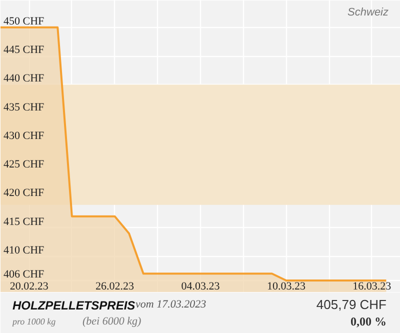 This screenshot has width=400, height=333. Describe the element at coordinates (372, 286) in the screenshot. I see `x-tick-label: 16.03.23` at that location.